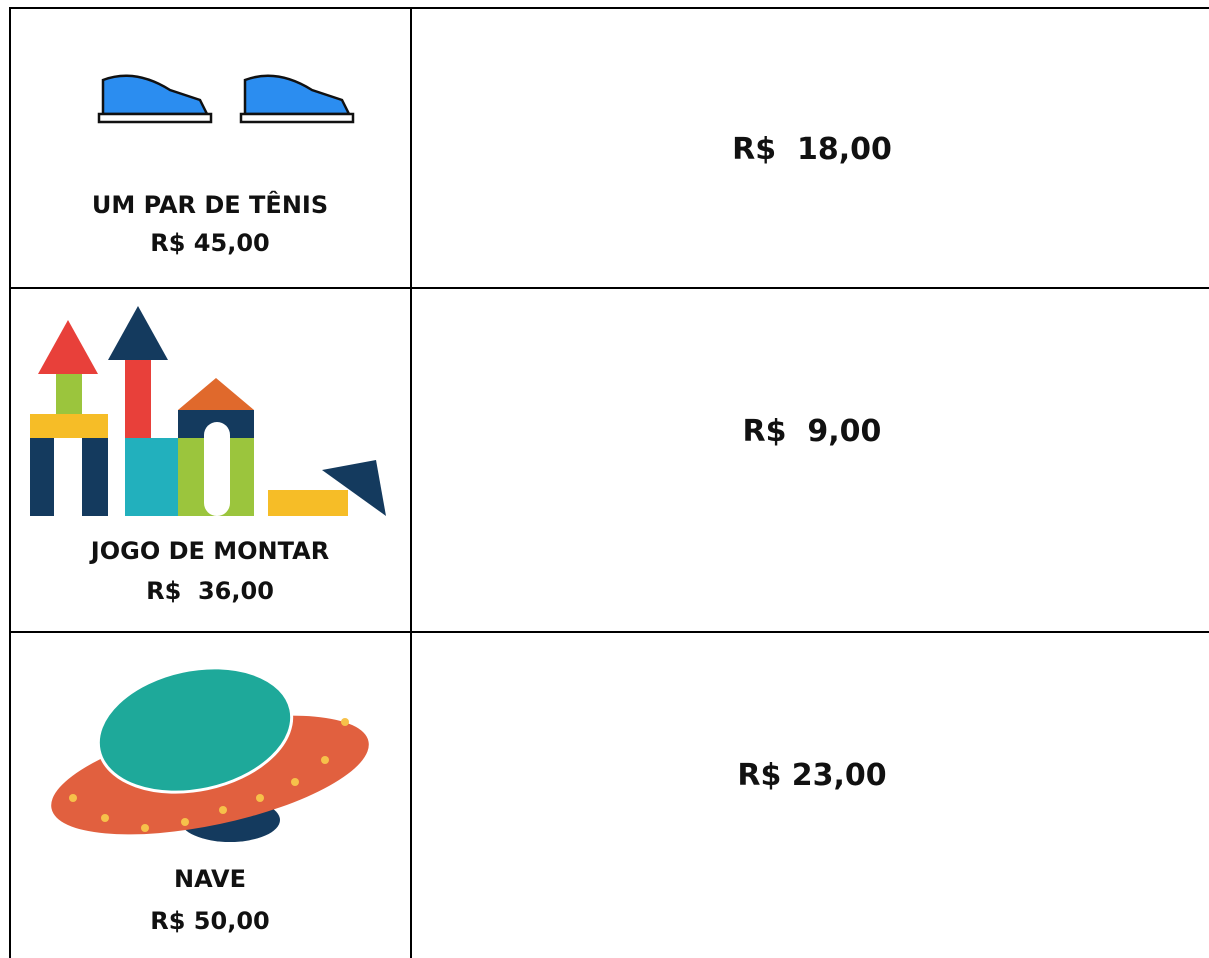  I want to click on amount: R$ 18,00, so click(812, 149).